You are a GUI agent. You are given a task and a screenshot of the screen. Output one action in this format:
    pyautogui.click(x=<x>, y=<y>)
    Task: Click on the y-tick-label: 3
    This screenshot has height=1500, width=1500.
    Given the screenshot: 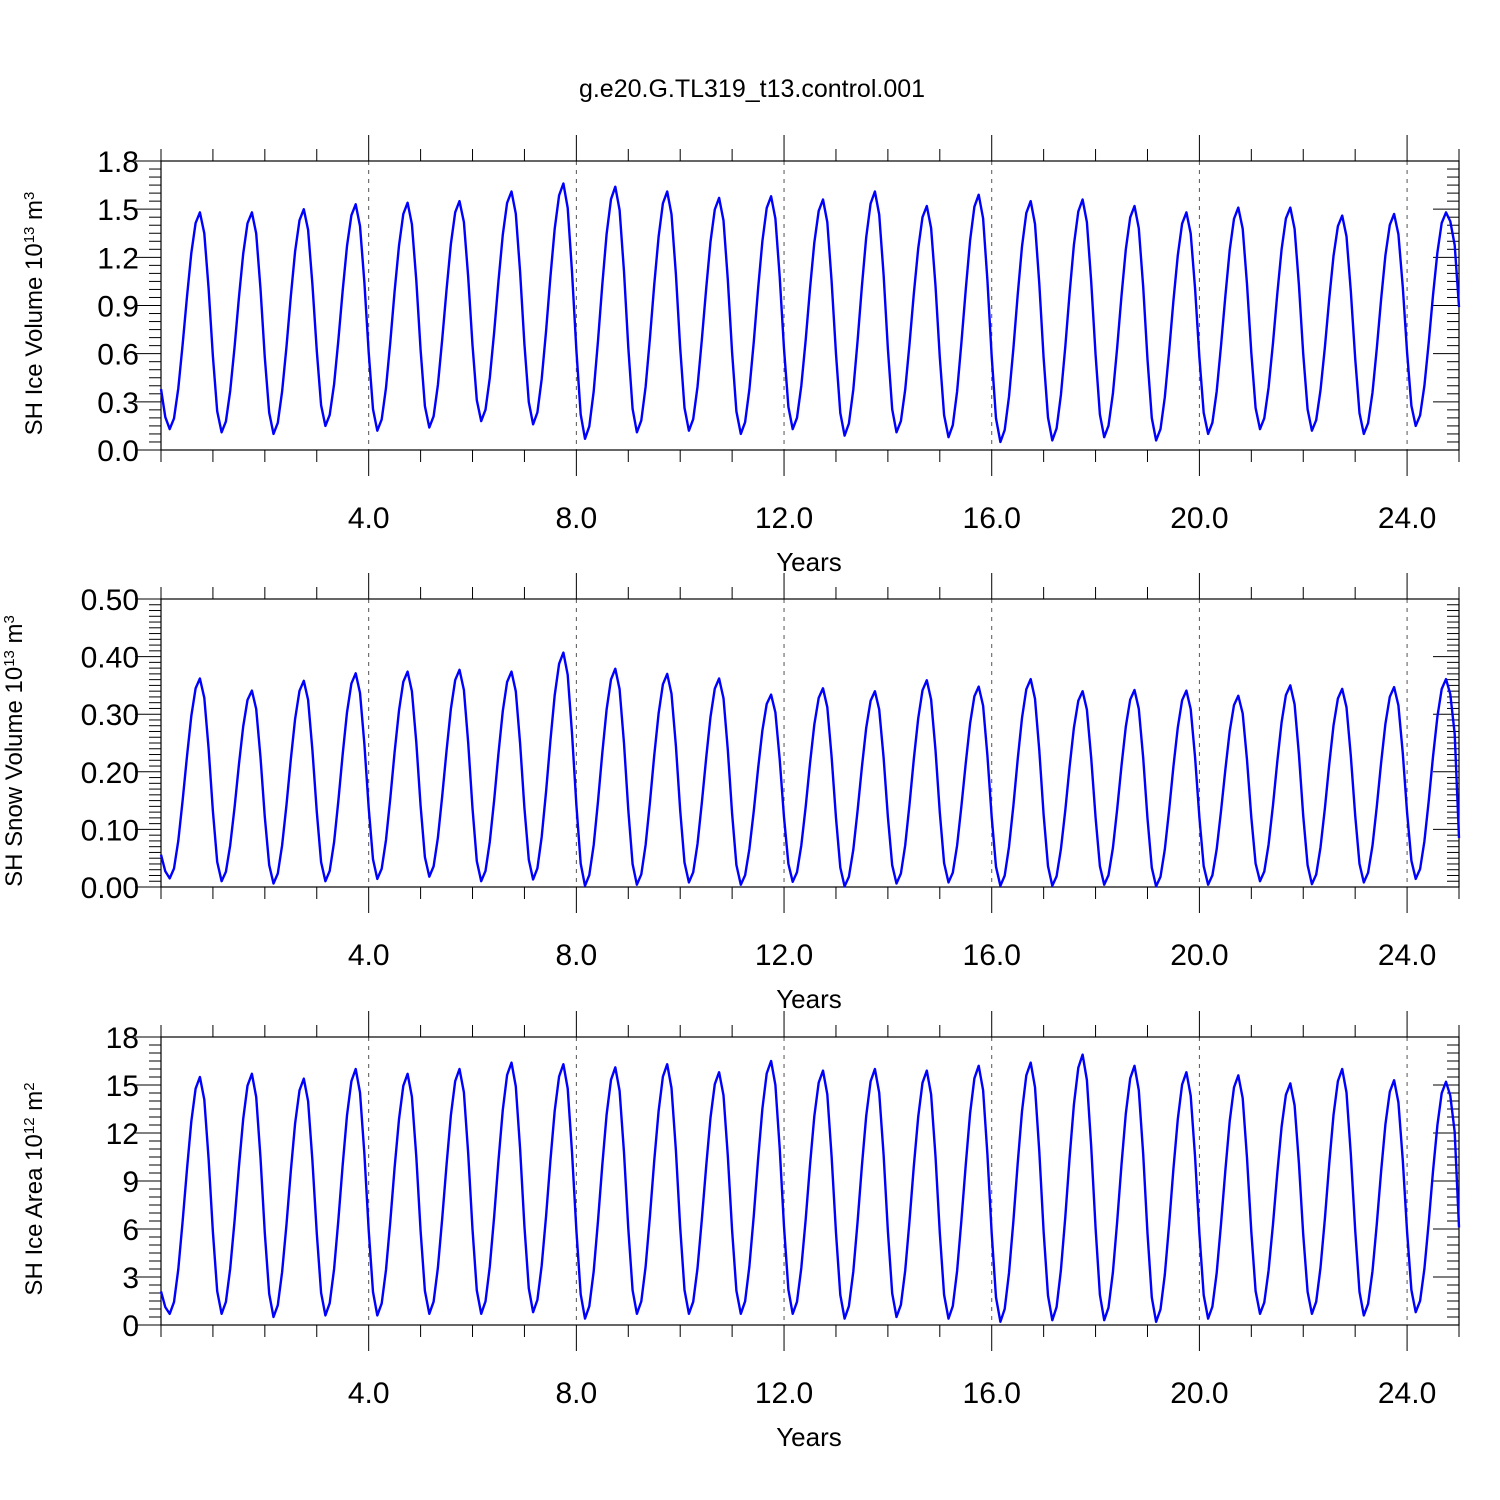 What is the action you would take?
    pyautogui.click(x=130, y=1278)
    